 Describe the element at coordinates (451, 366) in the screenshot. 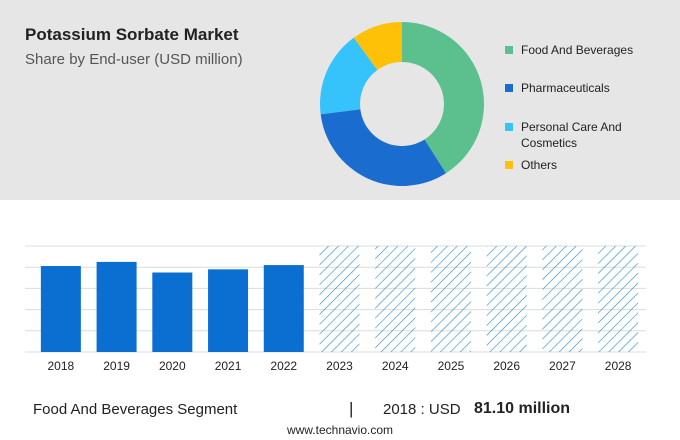

I see `x-tick-label: 2025` at that location.